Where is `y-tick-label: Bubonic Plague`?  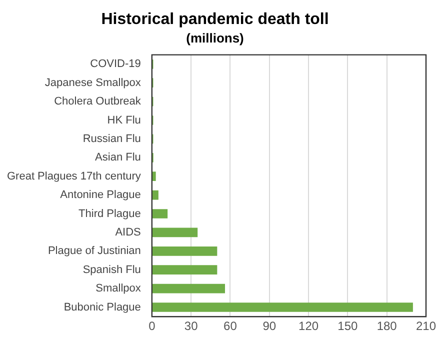
y-tick-label: Bubonic Plague is located at coordinates (102, 307).